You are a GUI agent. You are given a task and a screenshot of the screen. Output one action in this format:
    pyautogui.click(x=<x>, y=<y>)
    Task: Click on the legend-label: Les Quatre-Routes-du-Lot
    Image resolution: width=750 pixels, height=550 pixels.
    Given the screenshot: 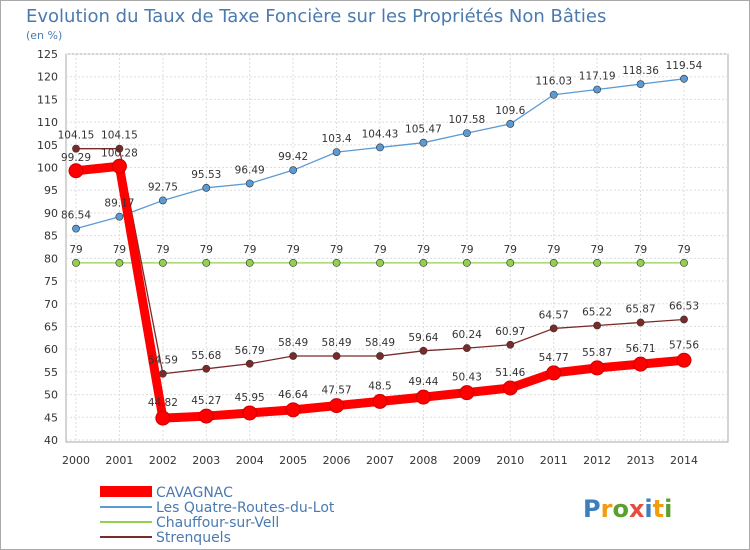 What is the action you would take?
    pyautogui.click(x=245, y=508)
    